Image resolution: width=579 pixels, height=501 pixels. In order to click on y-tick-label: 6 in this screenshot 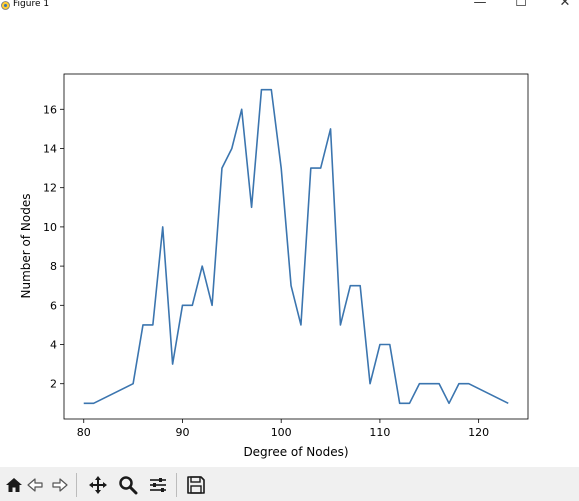, I will do `click(53, 305)`.